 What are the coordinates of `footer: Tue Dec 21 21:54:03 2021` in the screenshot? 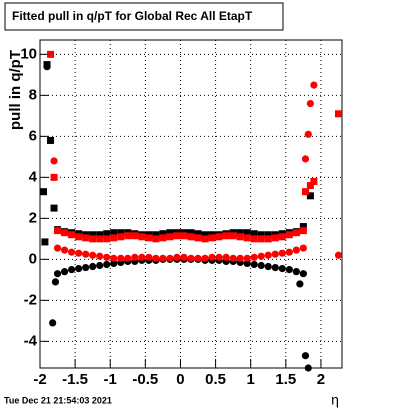 It's located at (58, 400).